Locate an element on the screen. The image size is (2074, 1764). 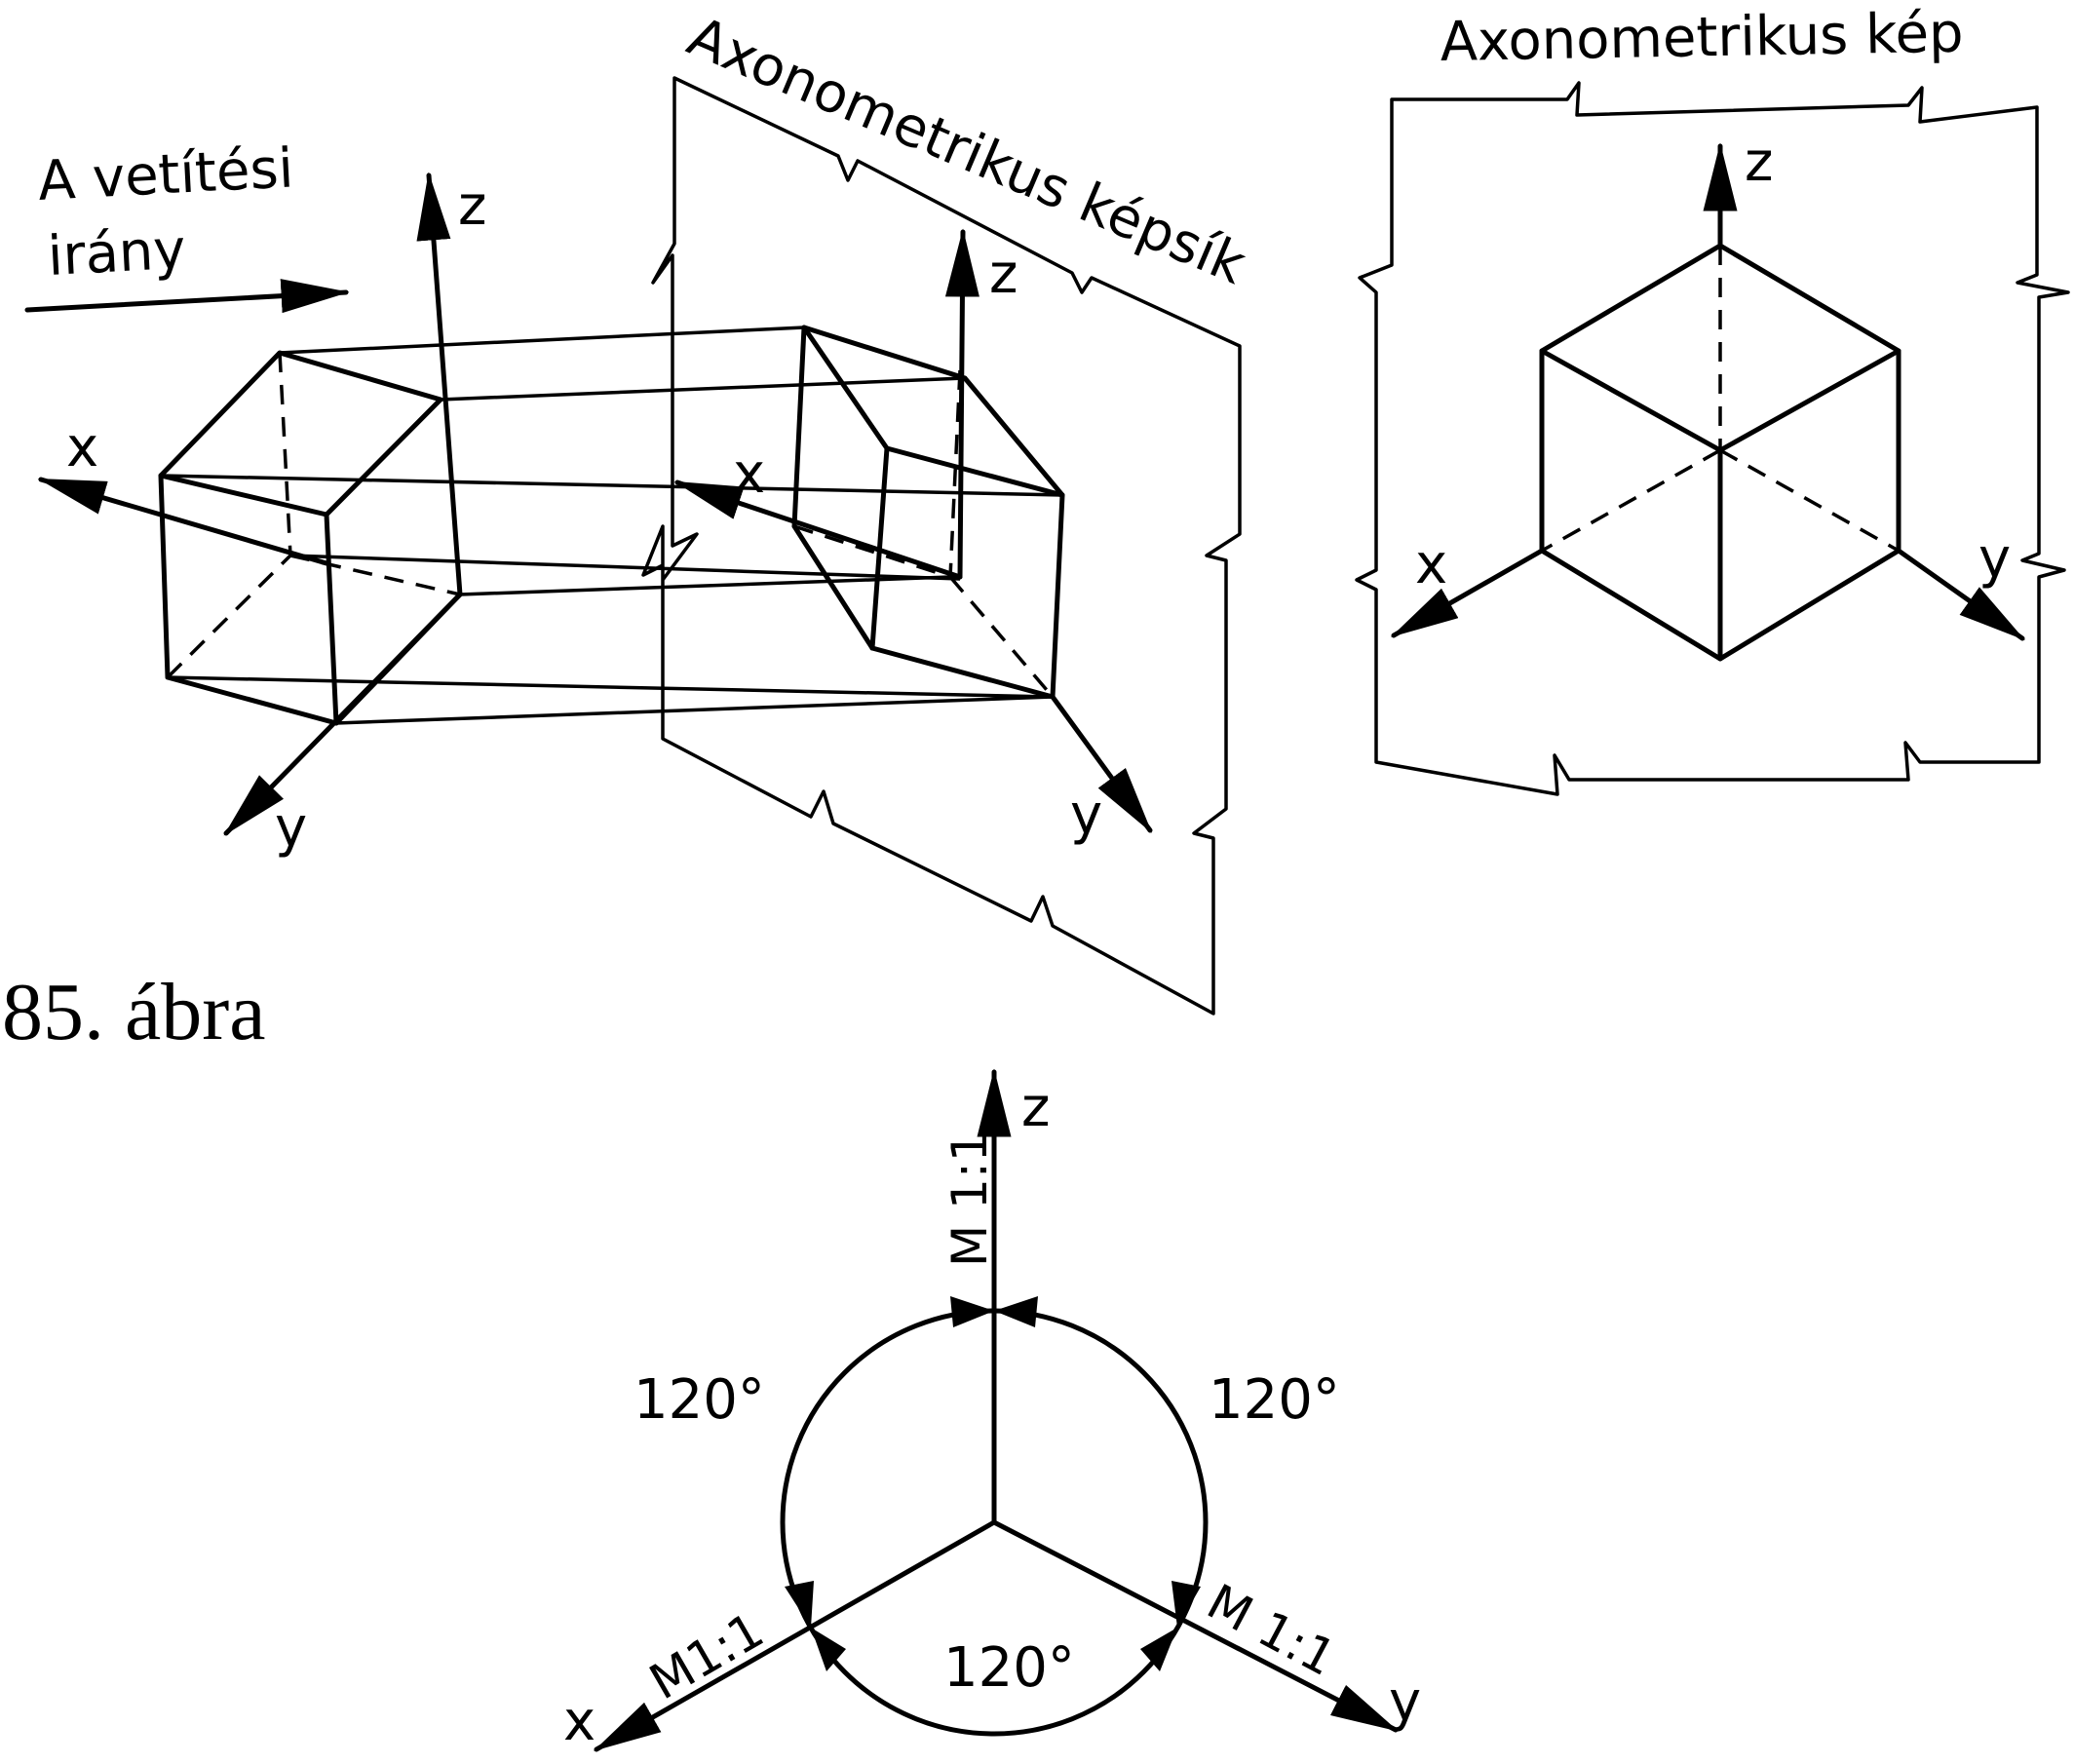
box-top-face is located at coordinates (300, 434).